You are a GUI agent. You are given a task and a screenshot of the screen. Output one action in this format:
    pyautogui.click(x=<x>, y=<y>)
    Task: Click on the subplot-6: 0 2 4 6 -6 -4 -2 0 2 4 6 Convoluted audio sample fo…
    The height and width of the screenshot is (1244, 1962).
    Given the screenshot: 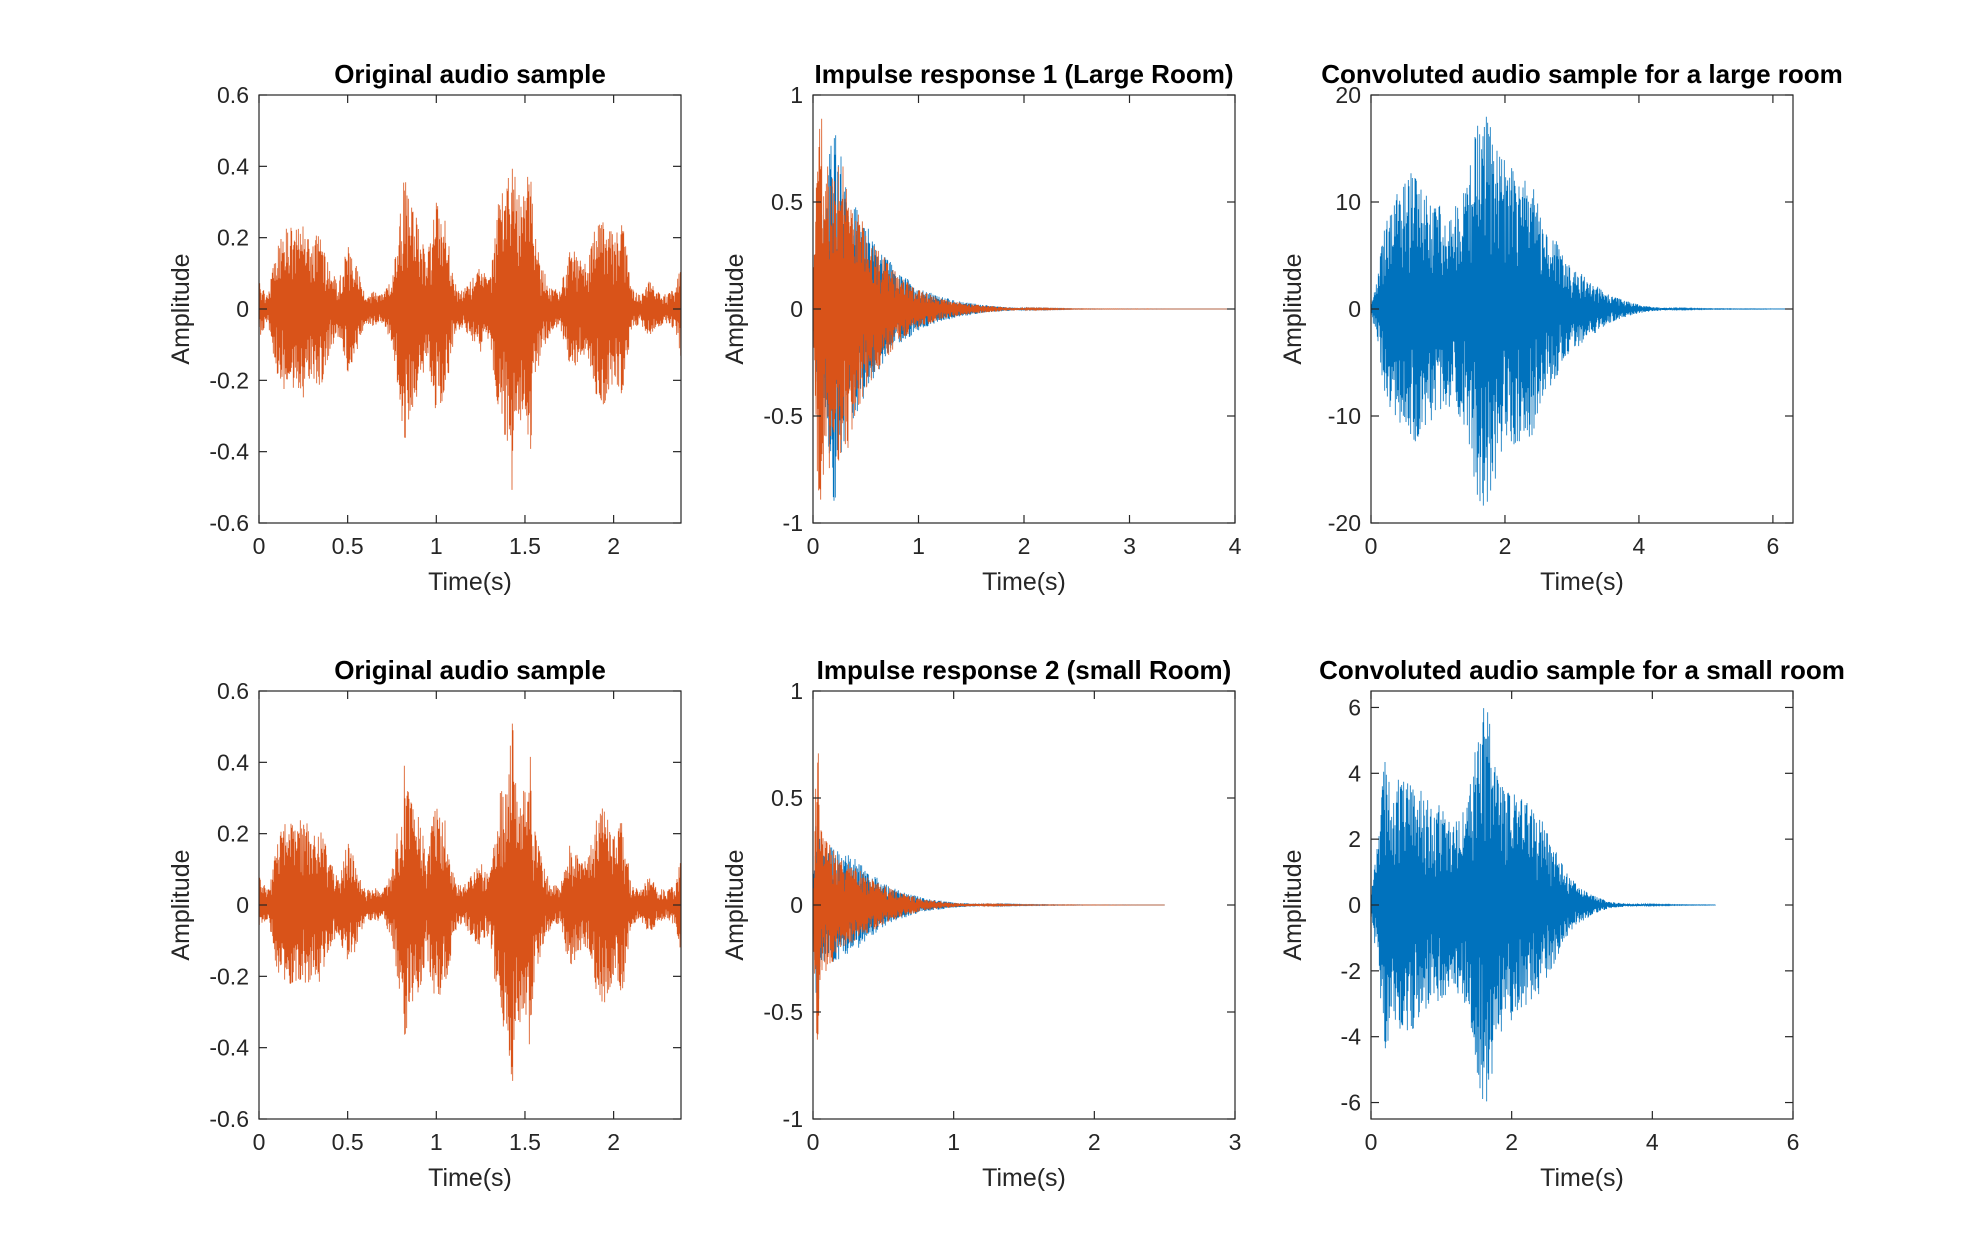 What is the action you would take?
    pyautogui.click(x=1562, y=923)
    